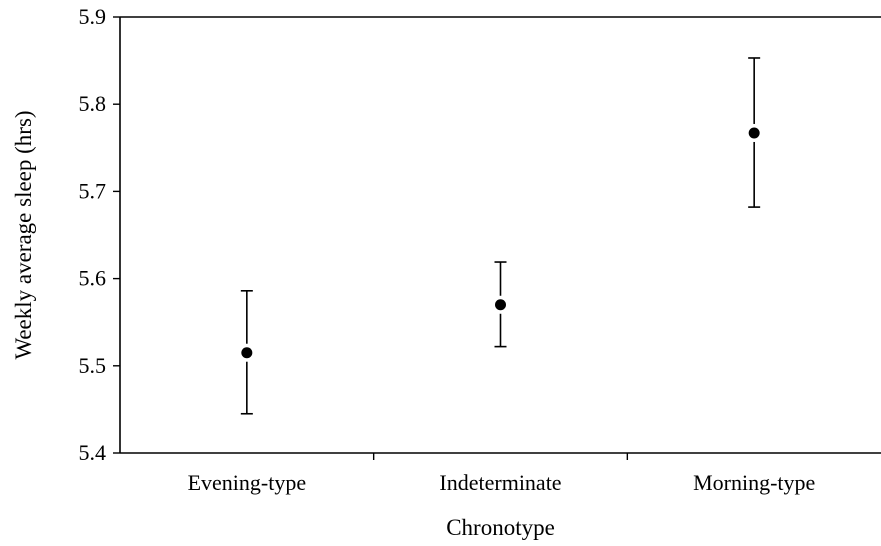 Image resolution: width=881 pixels, height=546 pixels. Describe the element at coordinates (93, 452) in the screenshot. I see `y-tick-label: 5.4` at that location.